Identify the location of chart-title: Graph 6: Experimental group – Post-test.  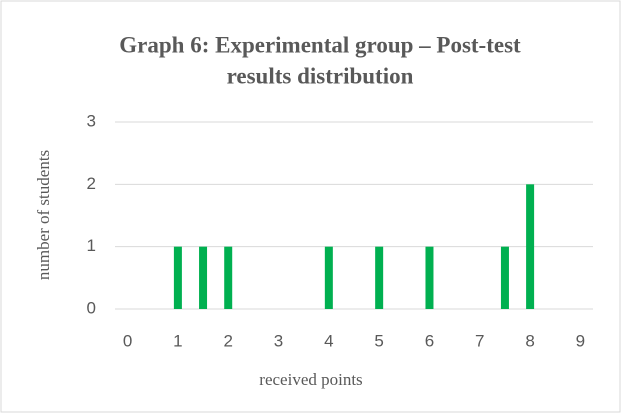
(320, 44).